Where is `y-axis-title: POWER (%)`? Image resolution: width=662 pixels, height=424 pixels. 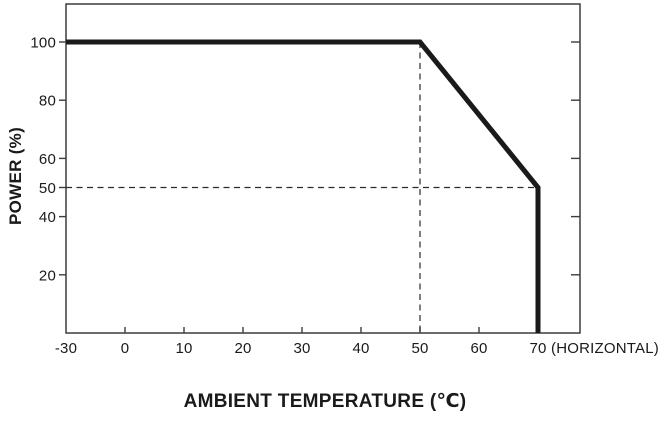 y-axis-title: POWER (%) is located at coordinates (15, 176).